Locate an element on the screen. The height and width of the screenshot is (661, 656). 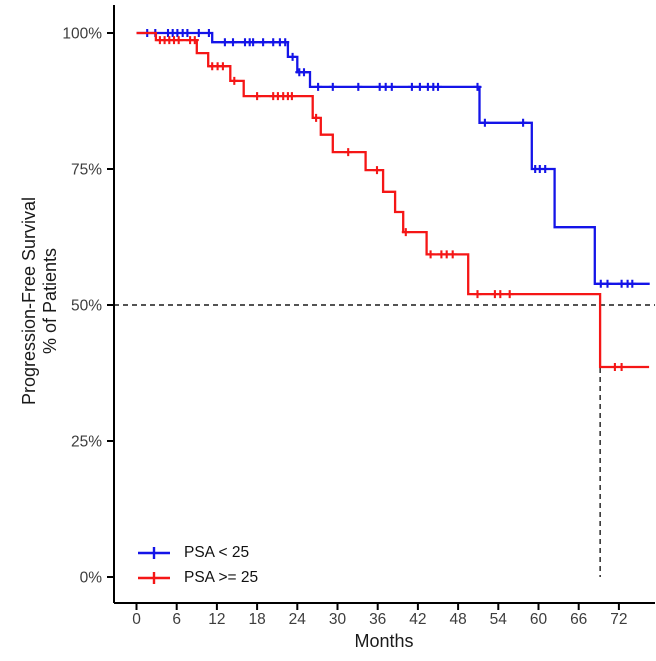
y-axis-tick-label: 50% is located at coordinates (86, 306).